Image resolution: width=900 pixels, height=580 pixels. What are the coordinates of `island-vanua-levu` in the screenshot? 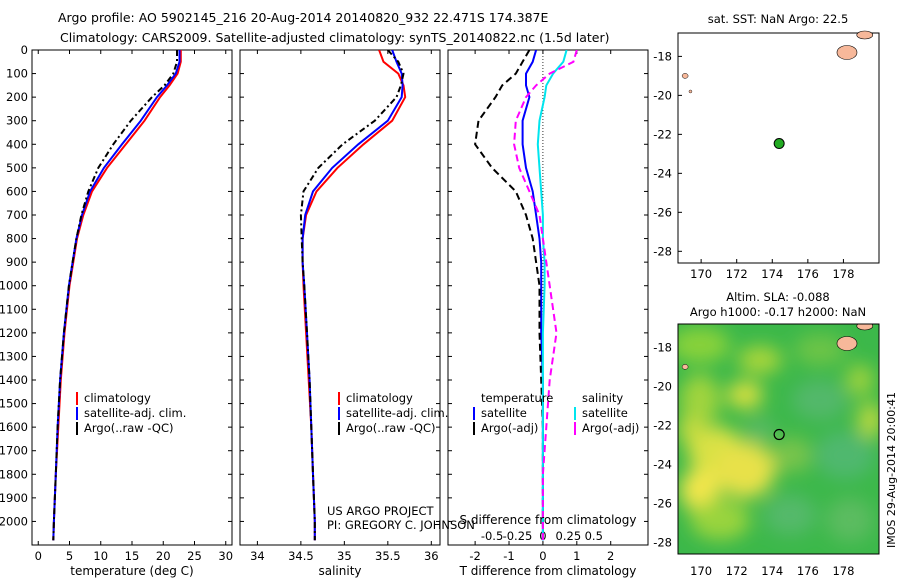 It's located at (865, 327).